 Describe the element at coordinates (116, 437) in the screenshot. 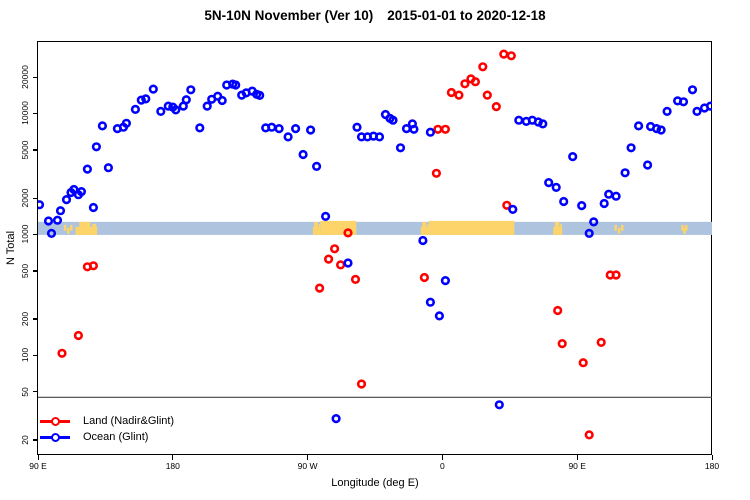

I see `legend-label: Ocean (Glint)` at that location.